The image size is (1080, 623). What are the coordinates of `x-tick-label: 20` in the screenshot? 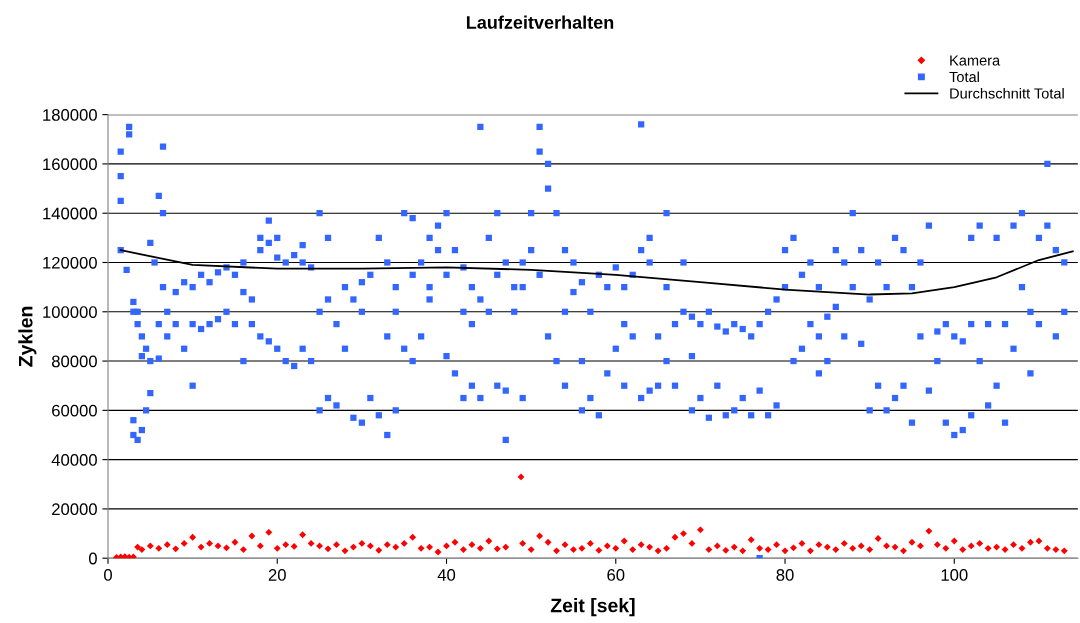 It's located at (277, 575).